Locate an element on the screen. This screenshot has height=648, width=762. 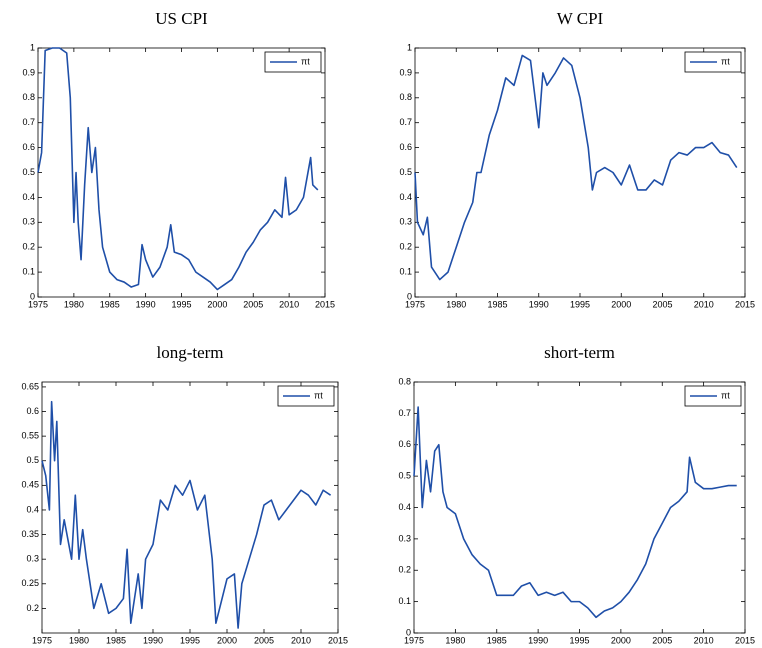
y-tick-label: 0.45 is located at coordinates (30, 485).